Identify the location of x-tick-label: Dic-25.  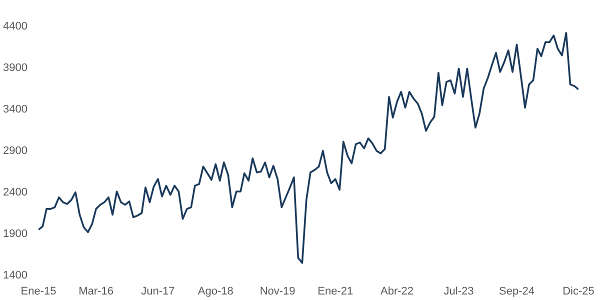
(578, 292).